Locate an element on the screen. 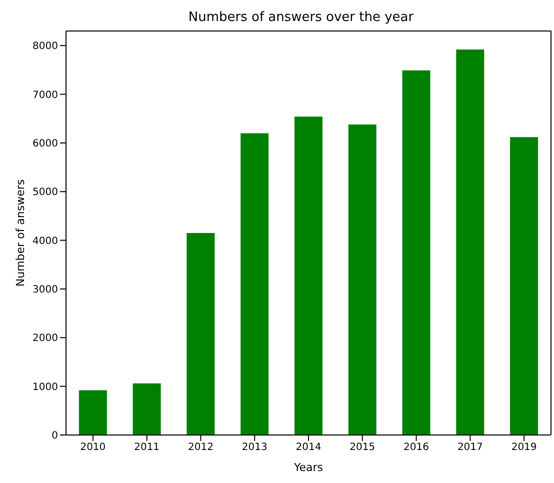 This screenshot has width=554, height=483. y-tick-label: 5000 is located at coordinates (45, 192).